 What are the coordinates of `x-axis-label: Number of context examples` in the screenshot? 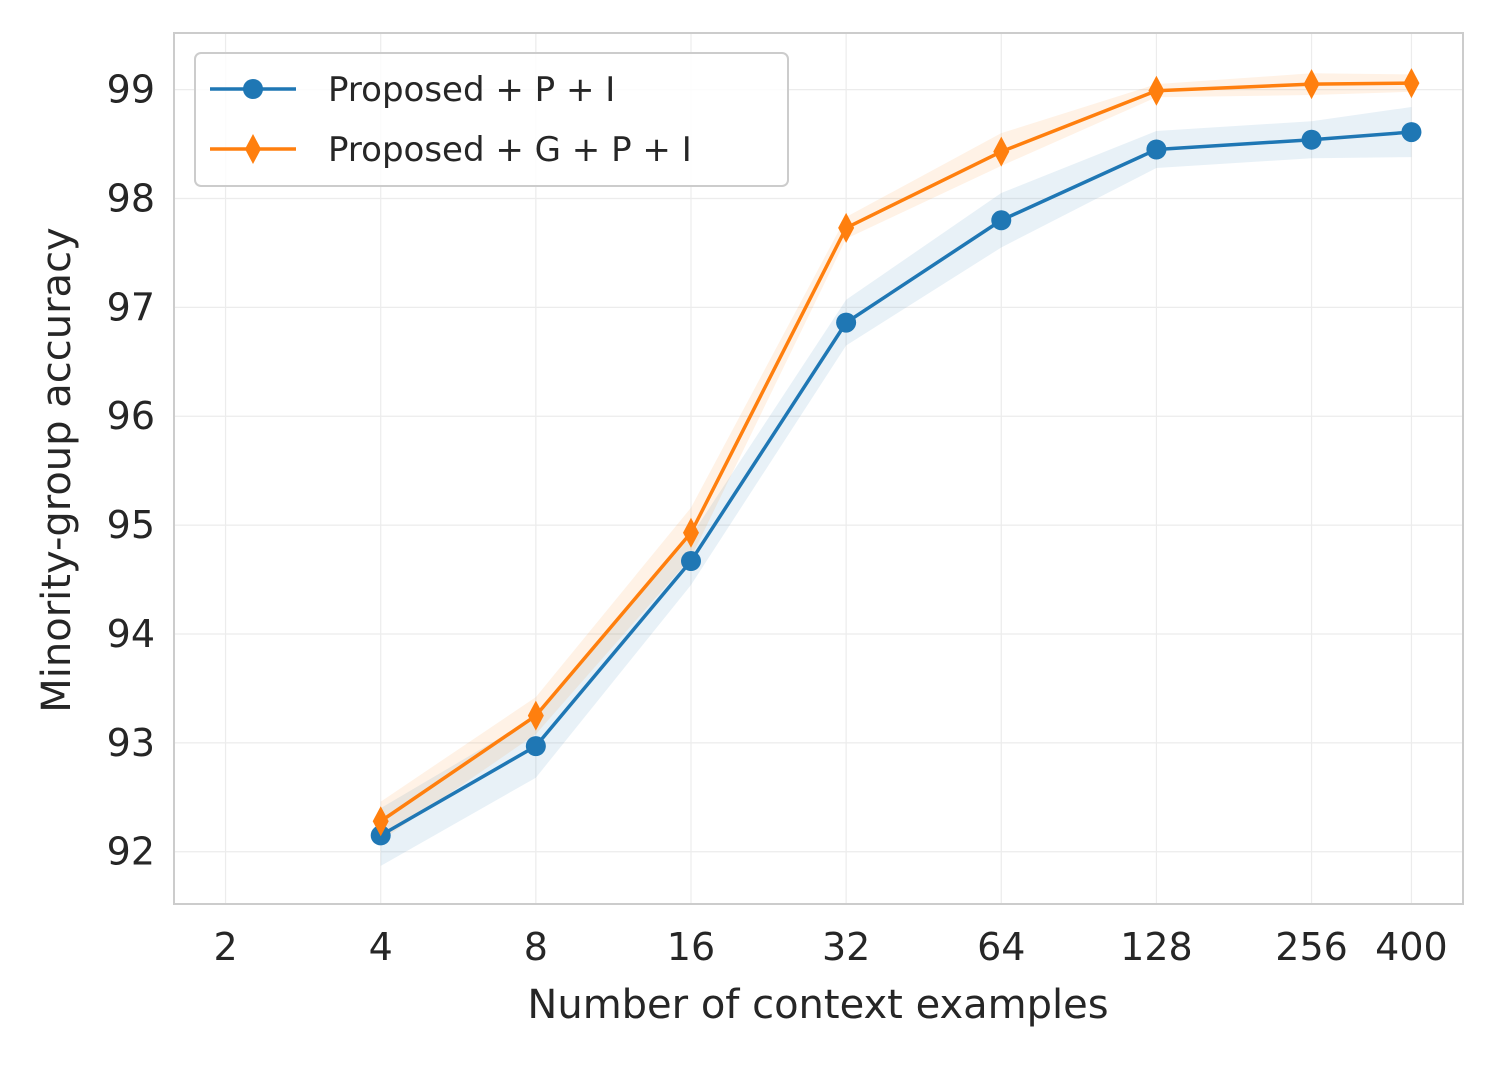 It's located at (817, 1005).